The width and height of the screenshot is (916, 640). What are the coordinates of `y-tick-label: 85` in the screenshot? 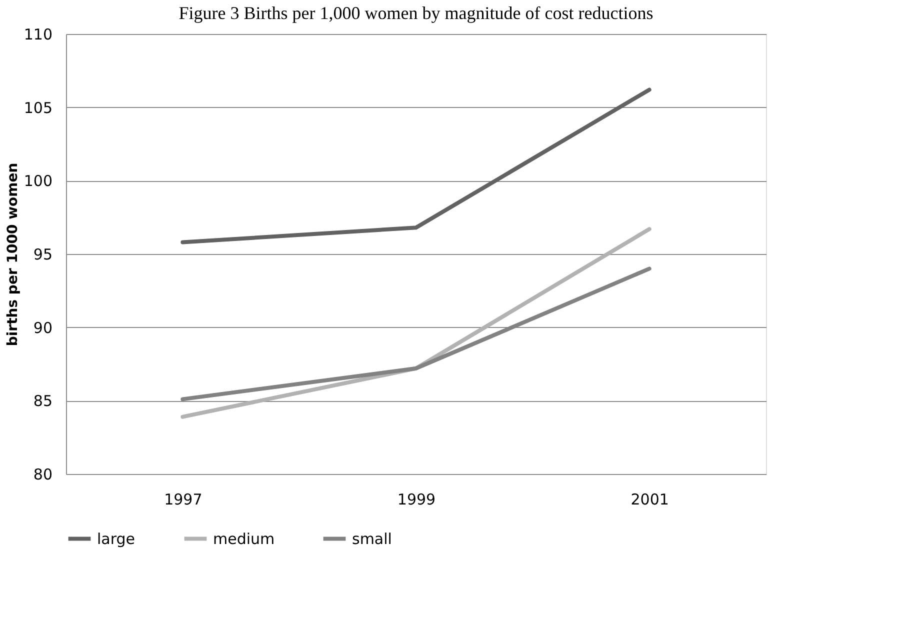 It's located at (42, 401).